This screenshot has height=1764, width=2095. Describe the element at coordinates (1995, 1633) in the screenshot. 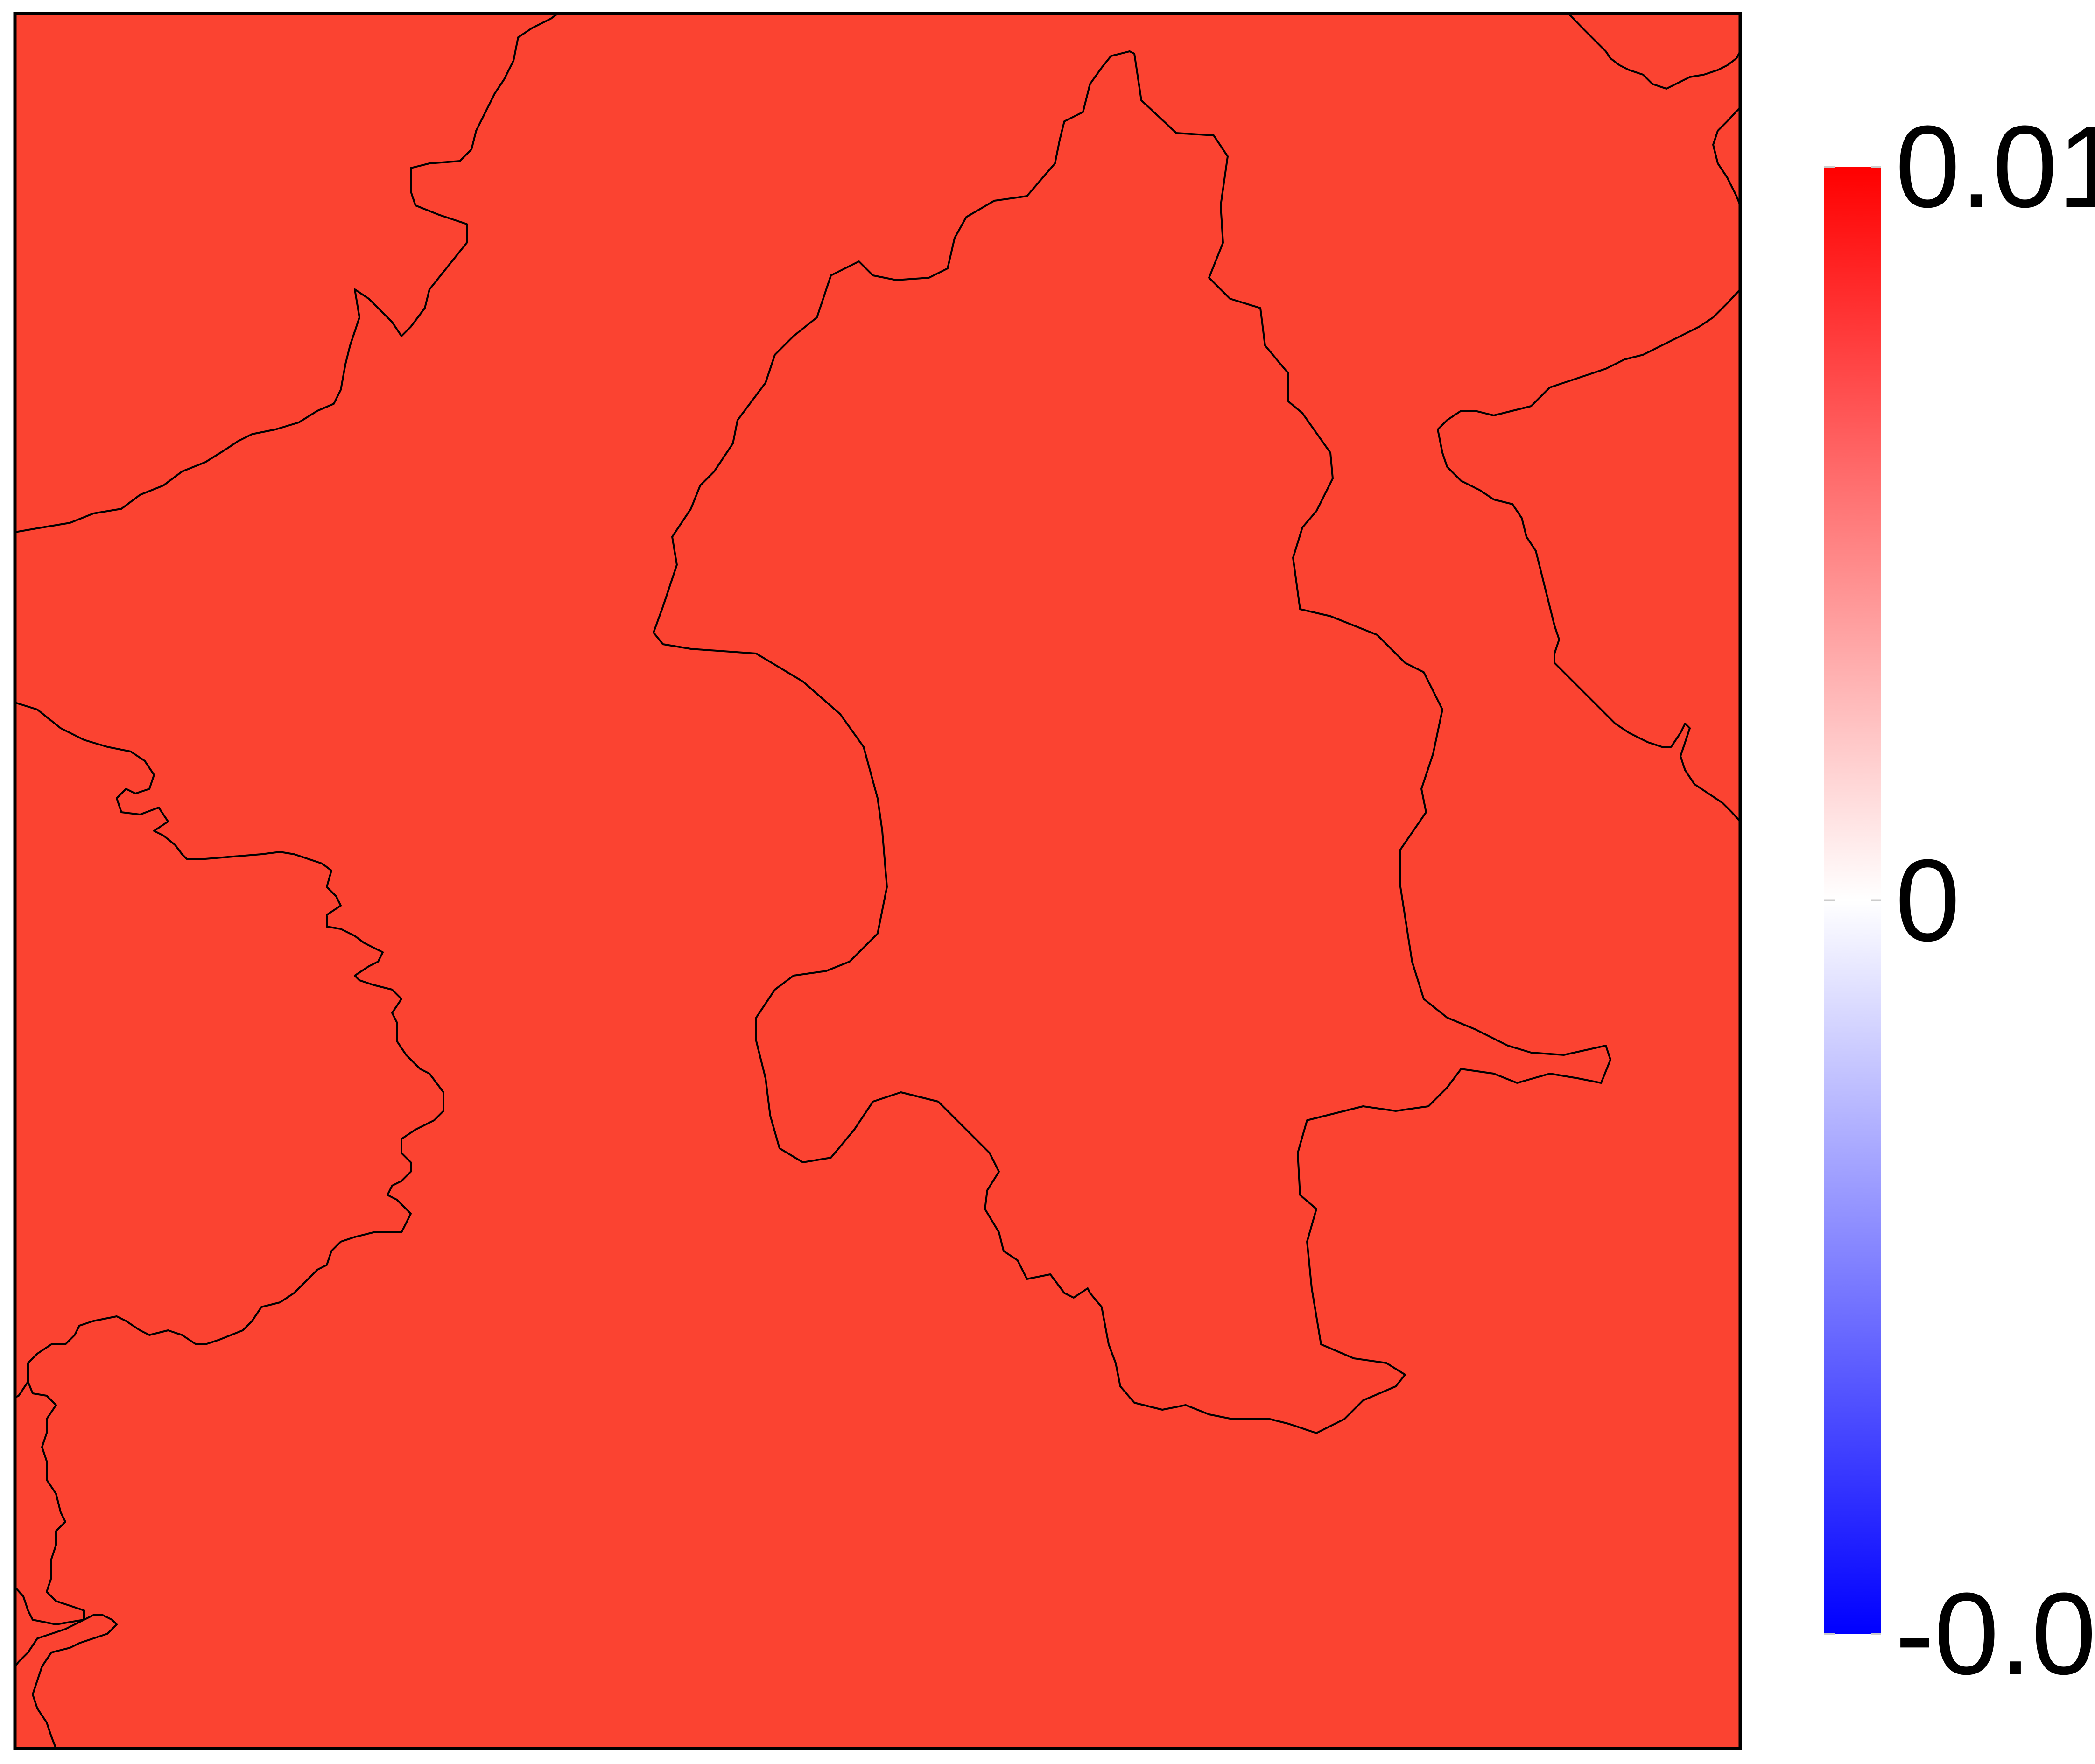

I see `colorbar-tick-label-min: -0.01` at that location.